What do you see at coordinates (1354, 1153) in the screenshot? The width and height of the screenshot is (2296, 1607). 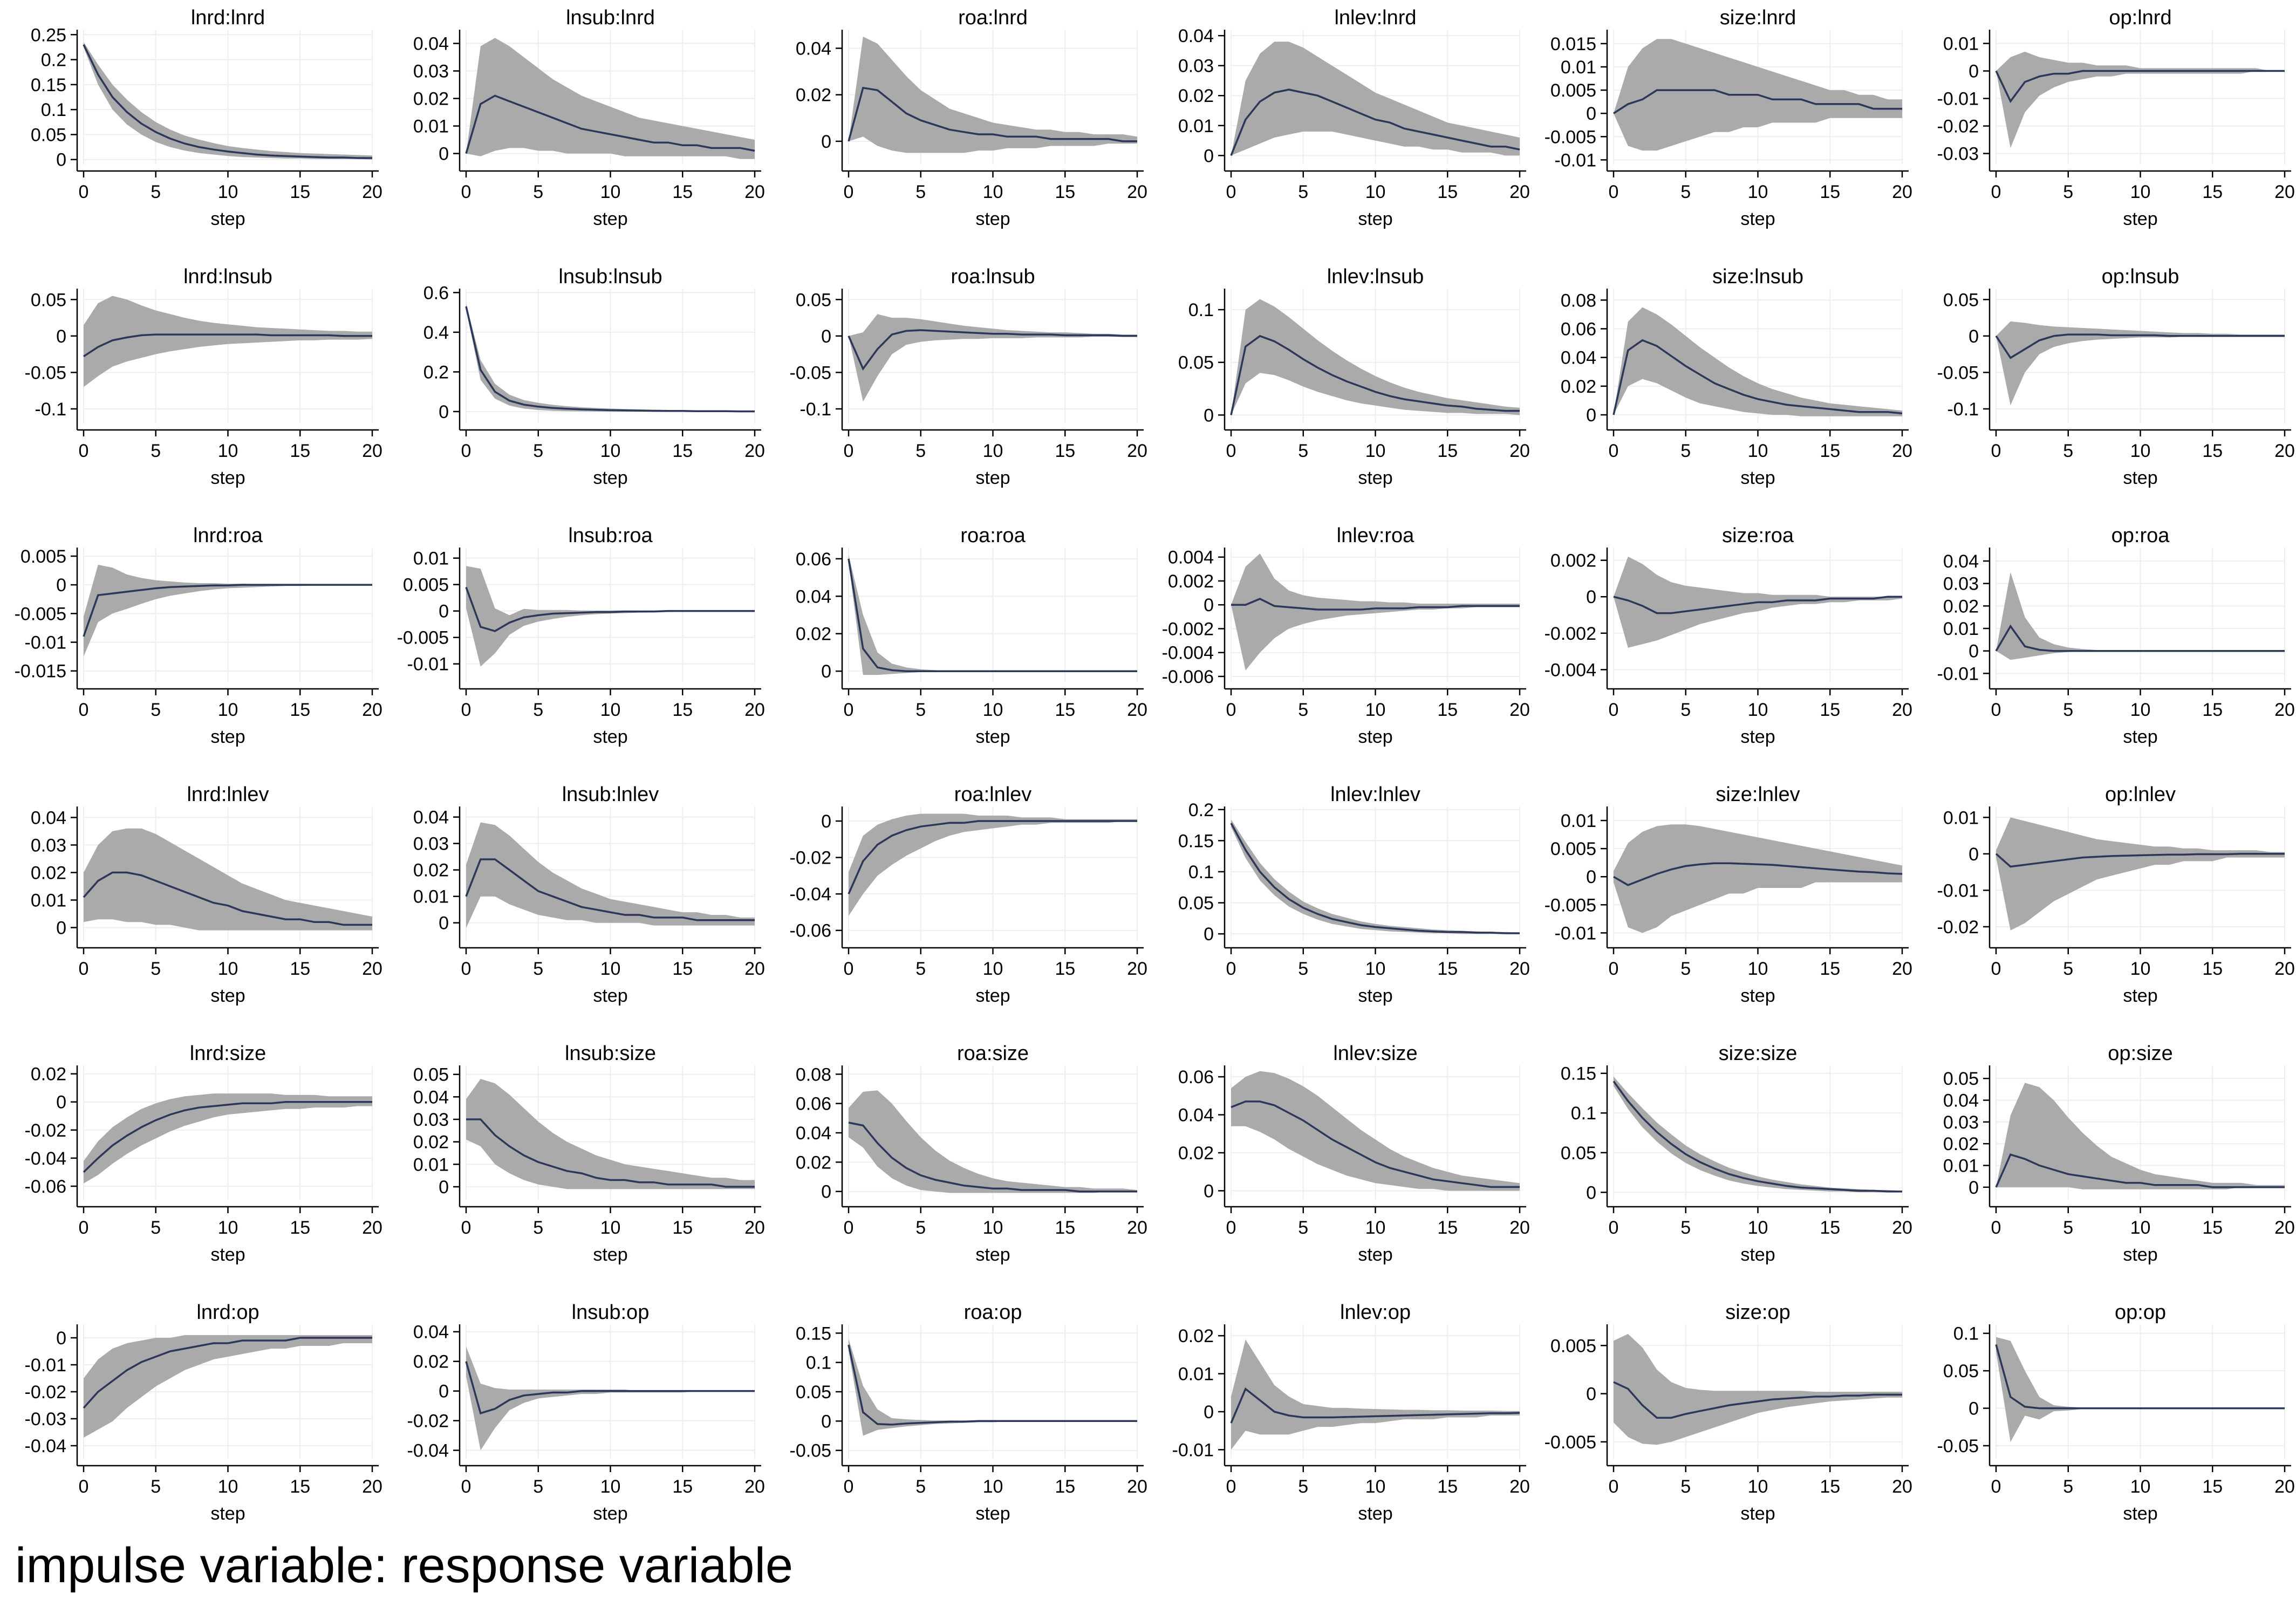 I see `irf-panel: 0.06 0.04 0.02 00 5 10 15 20 lnlev:size step` at bounding box center [1354, 1153].